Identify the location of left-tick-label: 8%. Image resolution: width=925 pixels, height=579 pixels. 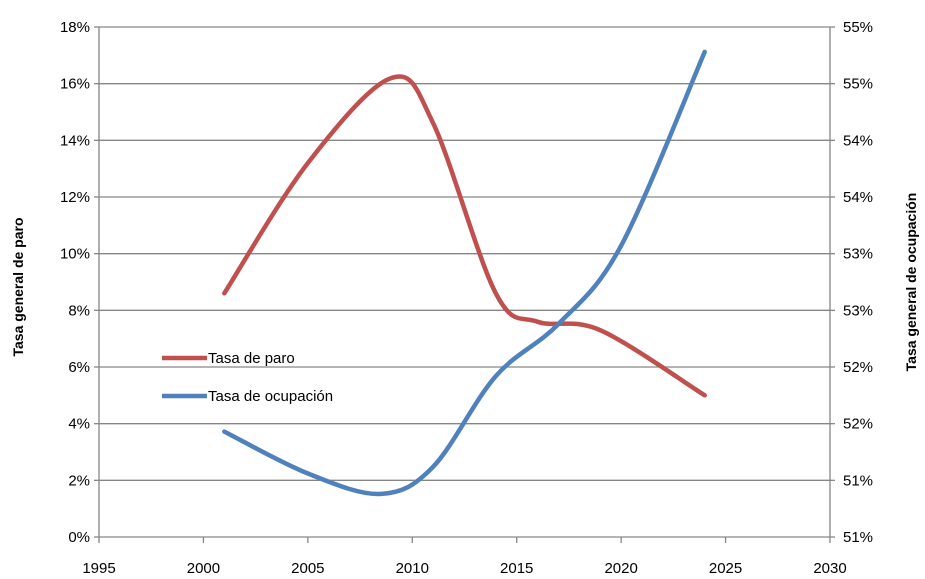
(79, 310).